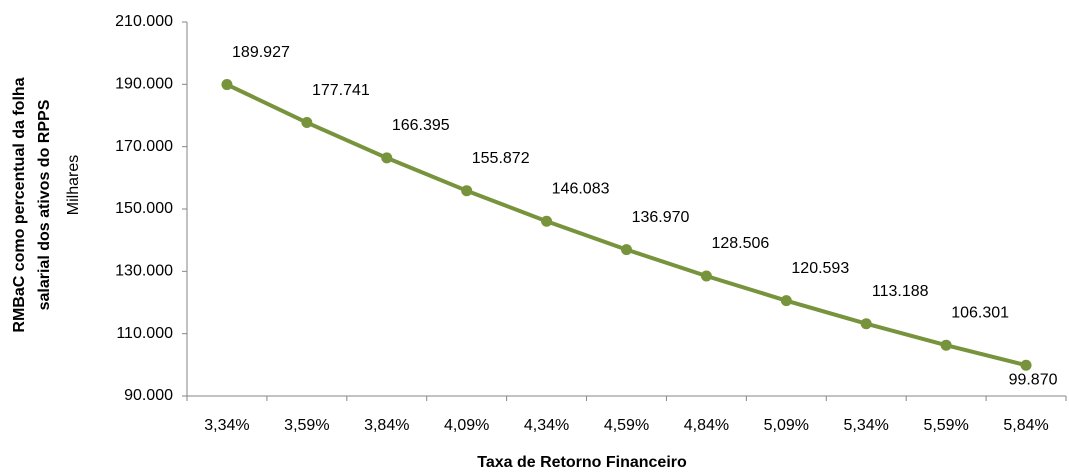 The image size is (1069, 474). What do you see at coordinates (546, 425) in the screenshot?
I see `x-tick-label: 4,34%` at bounding box center [546, 425].